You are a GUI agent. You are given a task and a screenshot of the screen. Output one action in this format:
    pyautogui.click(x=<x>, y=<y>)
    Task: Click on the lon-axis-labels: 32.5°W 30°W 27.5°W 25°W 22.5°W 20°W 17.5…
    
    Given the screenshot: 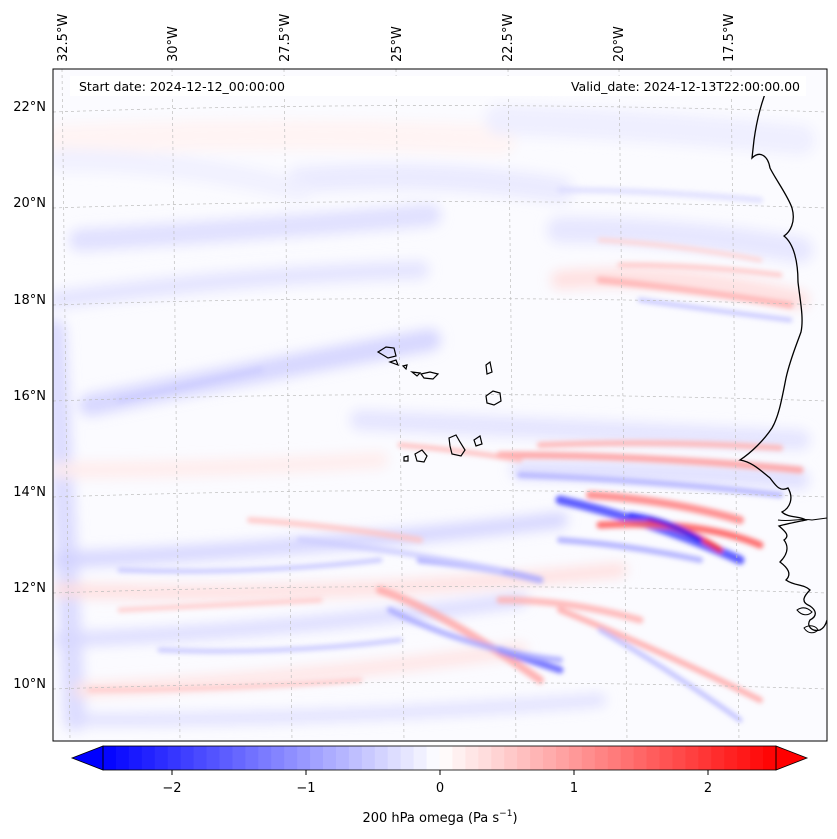 What is the action you would take?
    pyautogui.click(x=396, y=38)
    